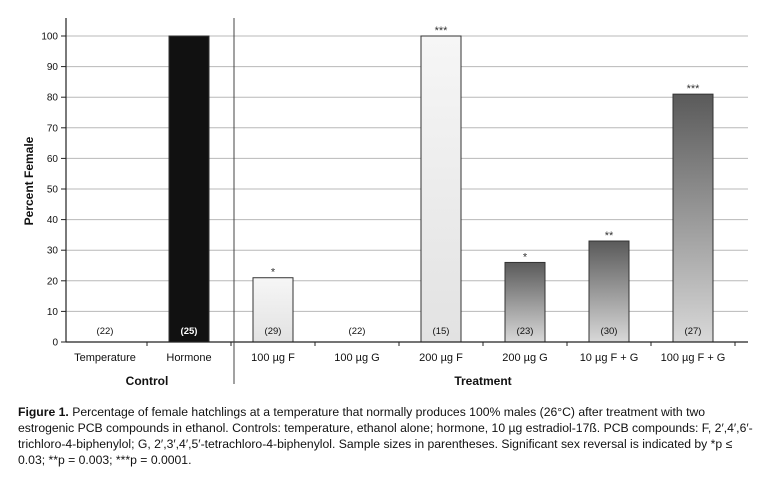 This screenshot has width=770, height=490. Describe the element at coordinates (188, 358) in the screenshot. I see `x-tick-label: Hormone` at that location.